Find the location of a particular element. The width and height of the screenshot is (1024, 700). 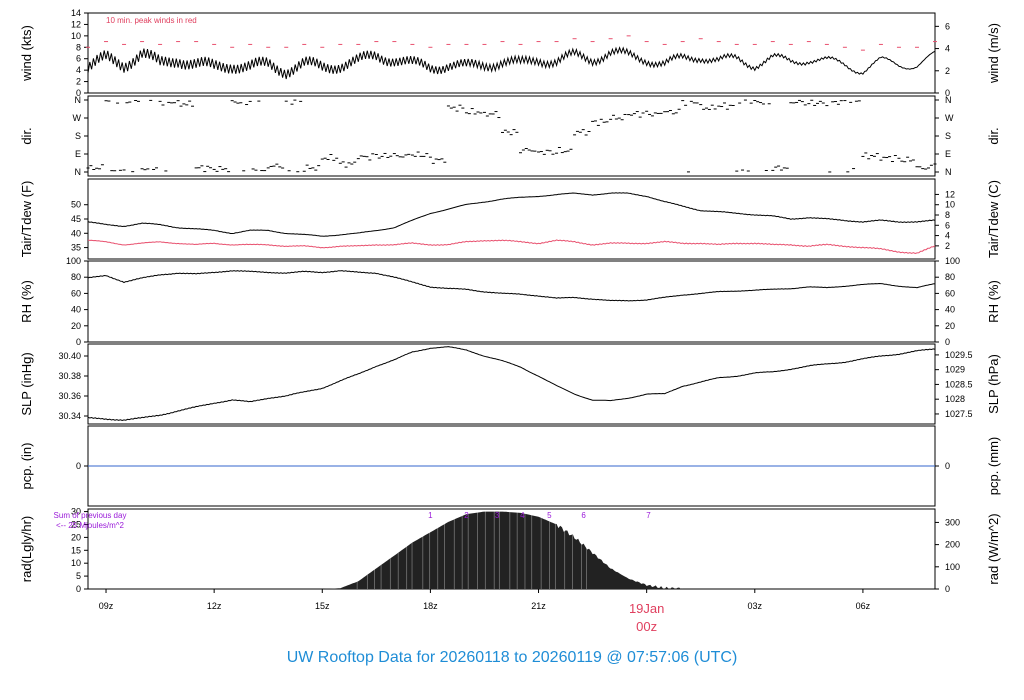

slp-ylabel-right: SLP (hPa) is located at coordinates (993, 384).